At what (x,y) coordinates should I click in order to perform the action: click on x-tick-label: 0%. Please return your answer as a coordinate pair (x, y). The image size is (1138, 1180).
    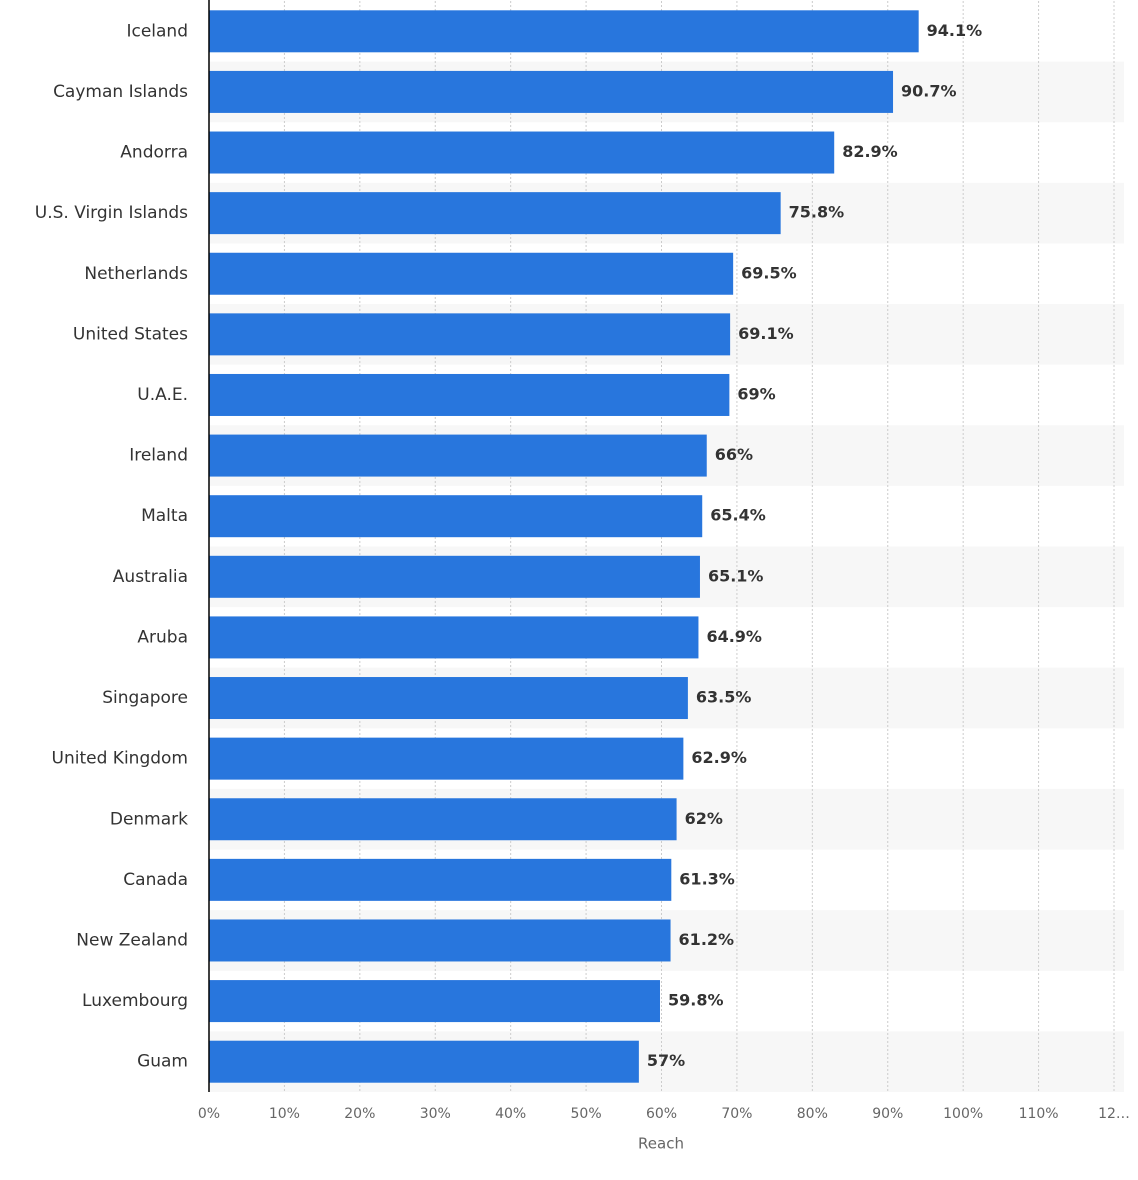
    Looking at the image, I should click on (209, 1114).